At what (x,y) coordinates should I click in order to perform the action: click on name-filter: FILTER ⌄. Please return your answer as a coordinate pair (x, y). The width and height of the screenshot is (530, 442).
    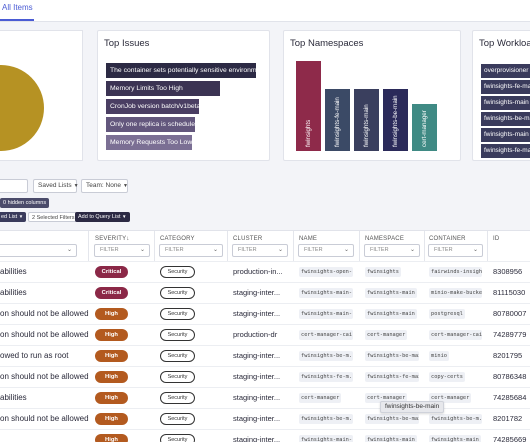
    Looking at the image, I should click on (326, 250).